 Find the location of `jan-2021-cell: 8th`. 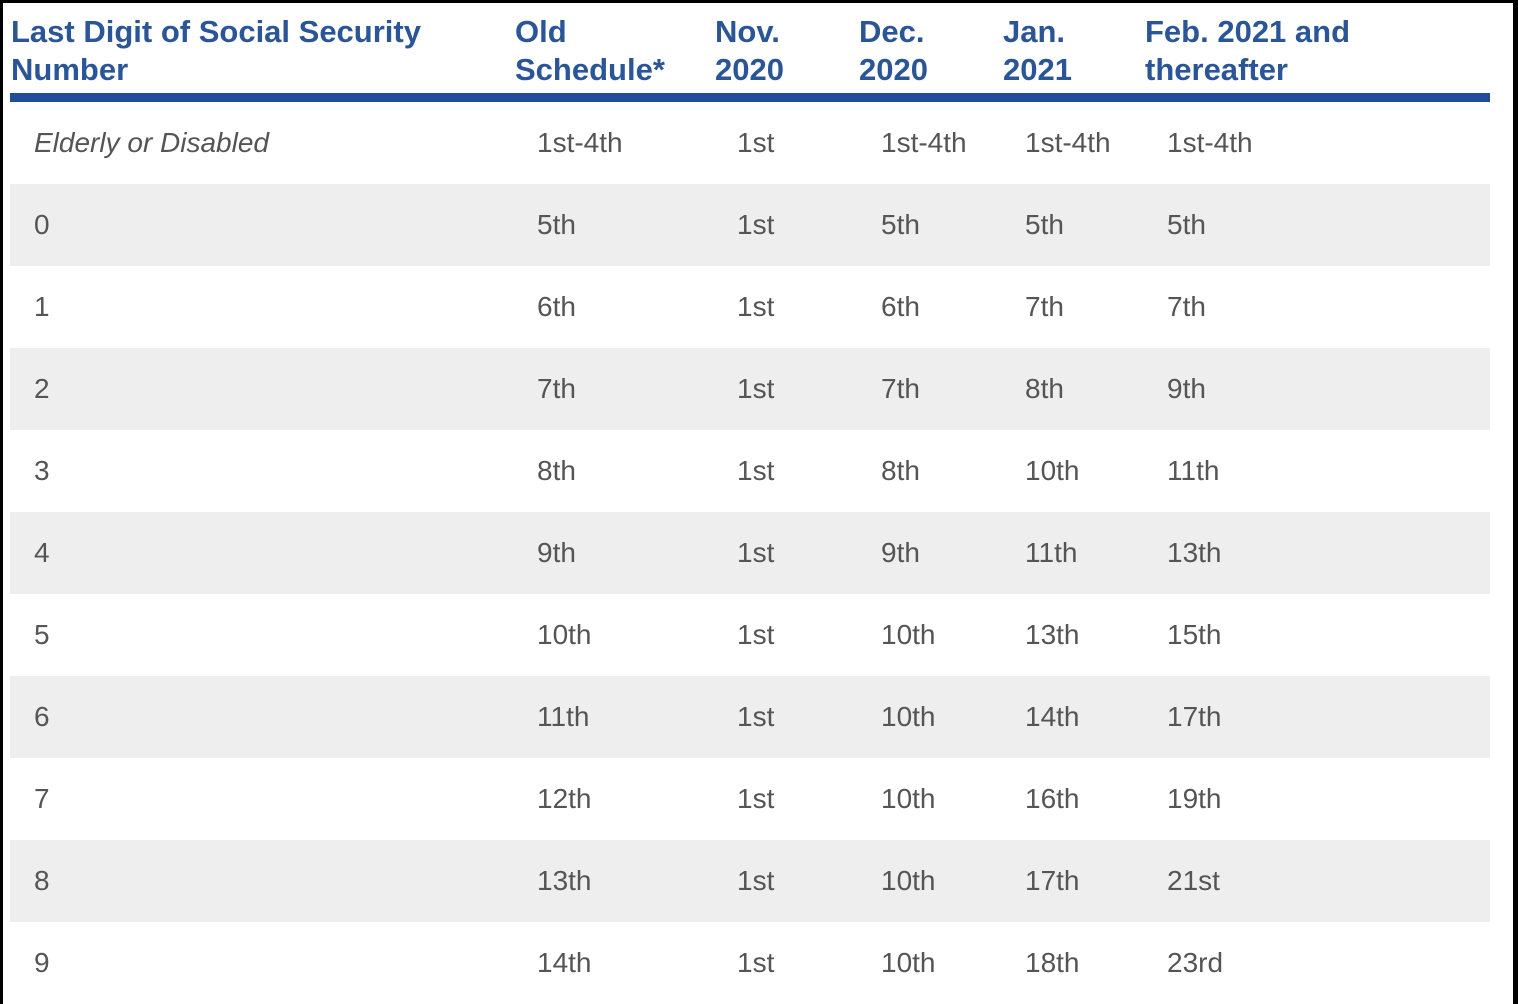

jan-2021-cell: 8th is located at coordinates (1044, 388).